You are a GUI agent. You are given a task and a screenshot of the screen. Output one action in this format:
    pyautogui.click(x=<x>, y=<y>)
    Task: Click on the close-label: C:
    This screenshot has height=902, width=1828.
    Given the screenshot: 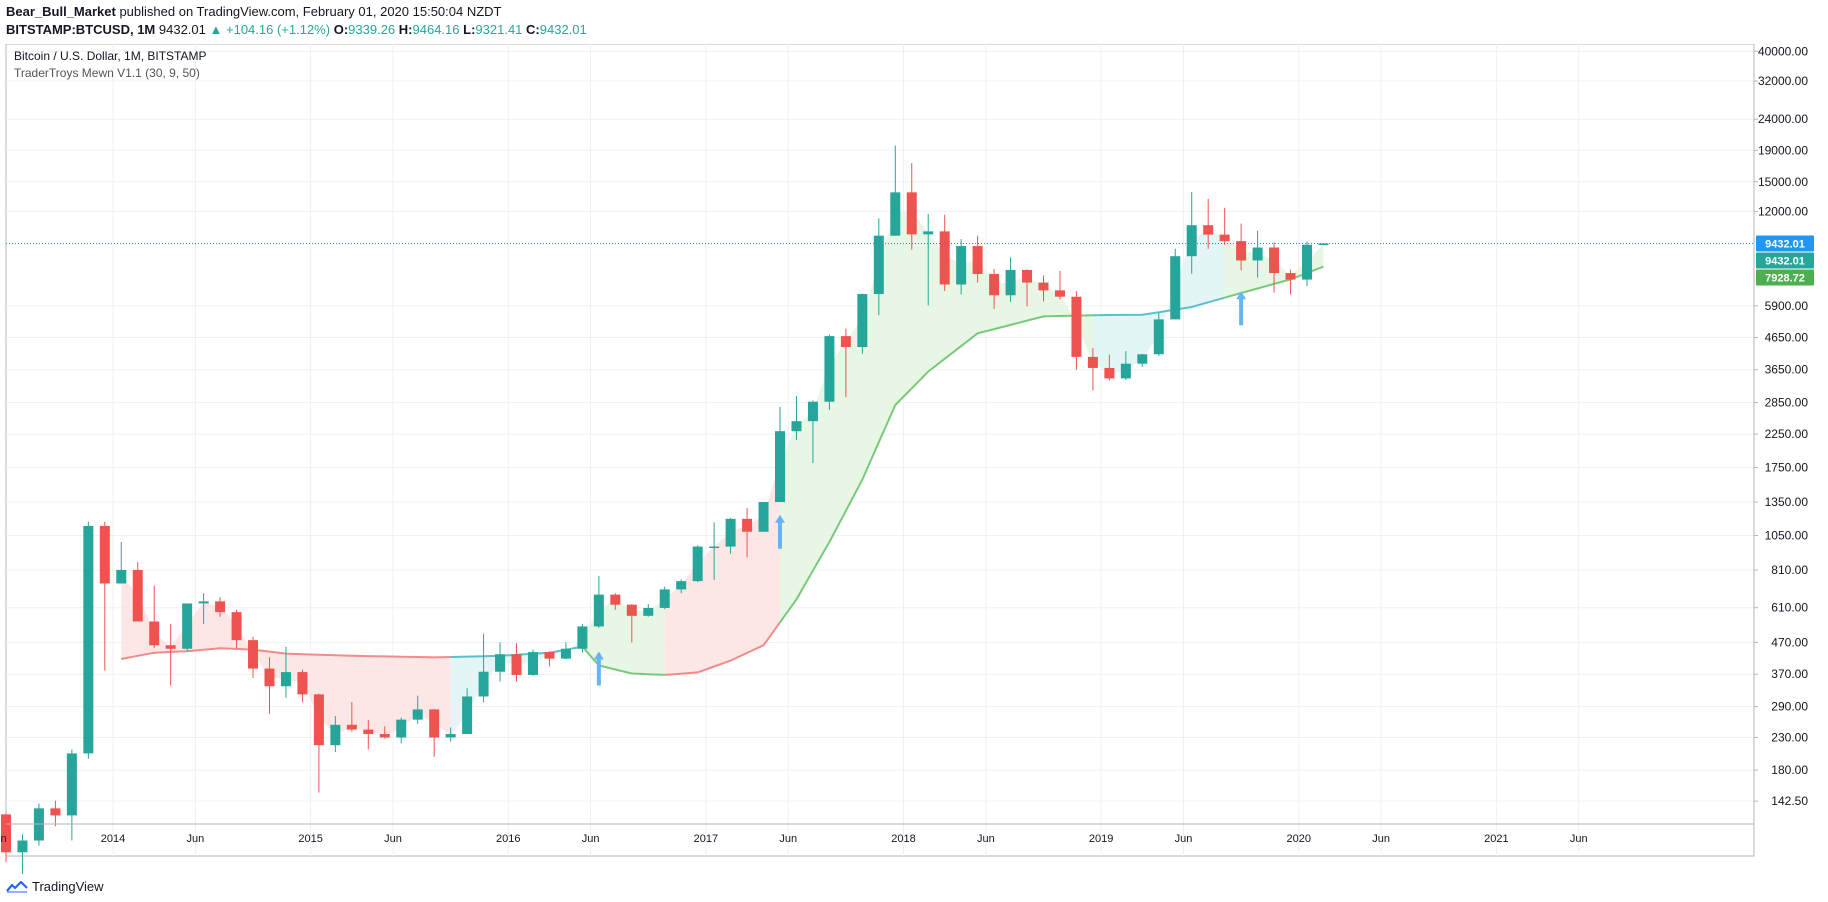 What is the action you would take?
    pyautogui.click(x=533, y=29)
    